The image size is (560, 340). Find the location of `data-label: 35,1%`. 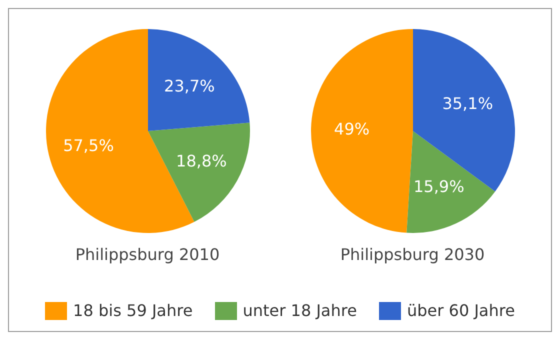

data-label: 35,1% is located at coordinates (467, 103).